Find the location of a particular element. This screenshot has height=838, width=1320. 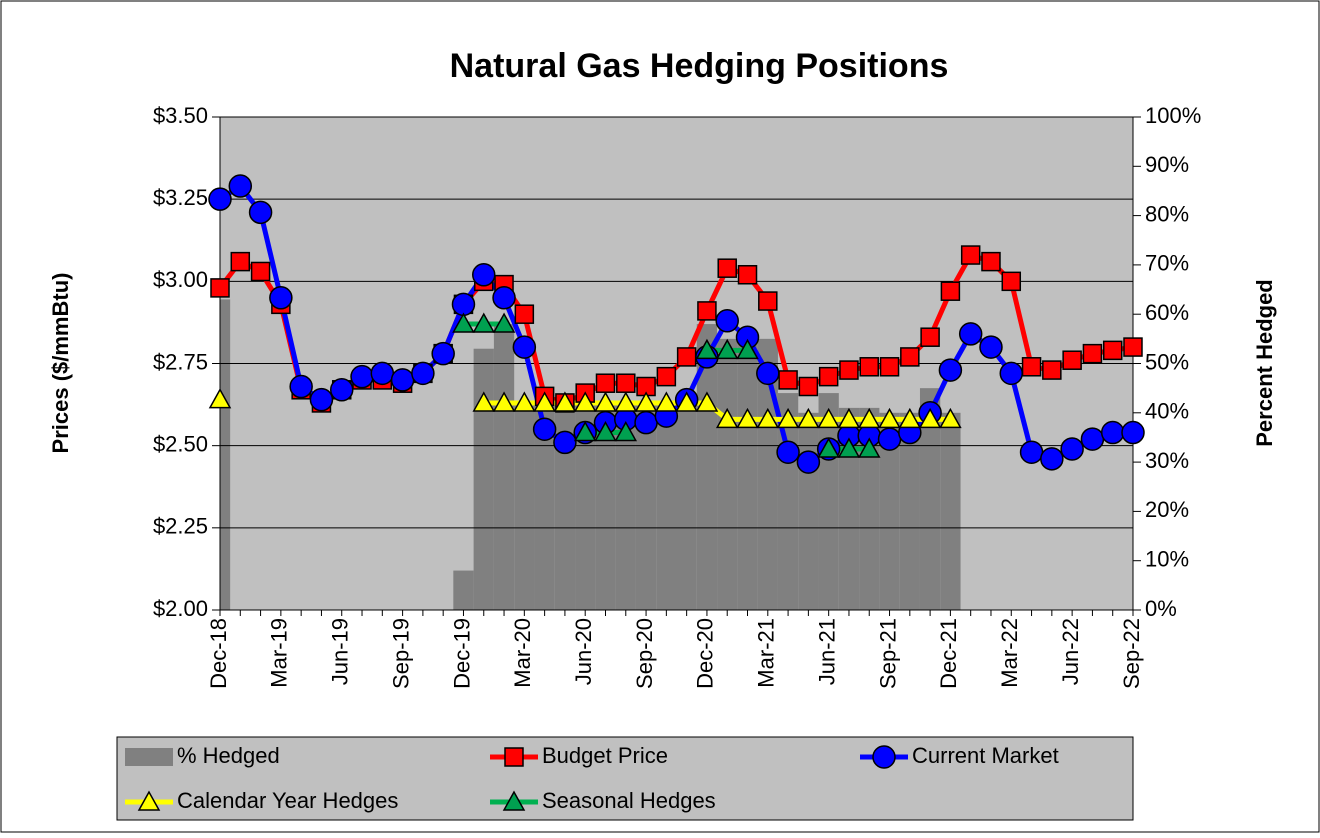

x-tick-label: Jun-22 is located at coordinates (1070, 651).